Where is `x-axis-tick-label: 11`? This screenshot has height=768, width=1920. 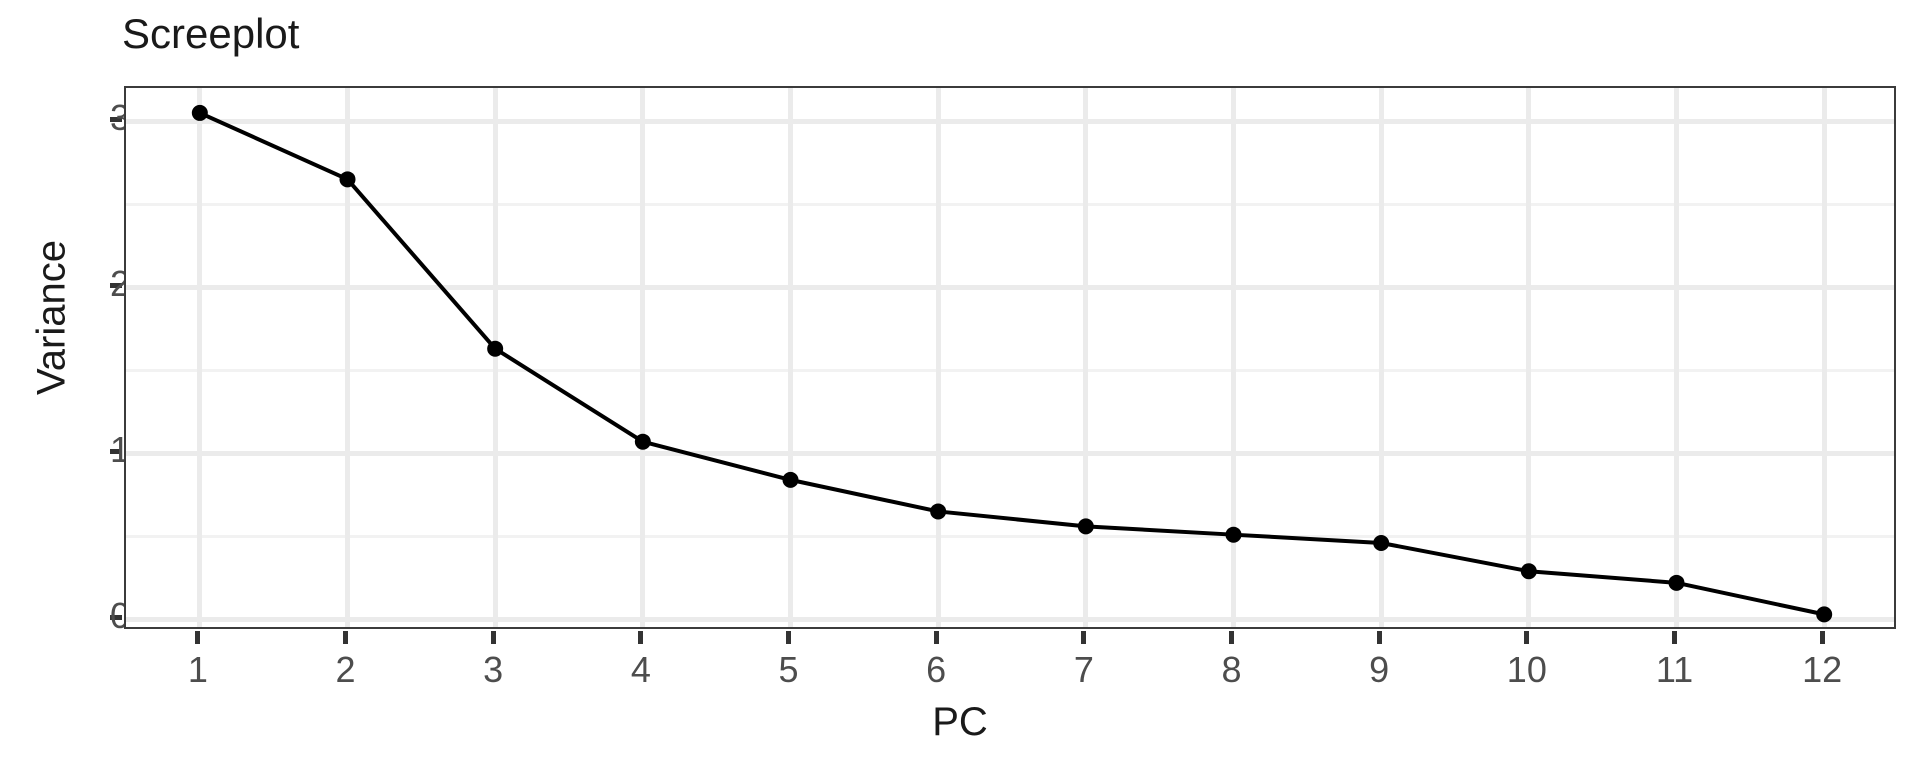 x-axis-tick-label: 11 is located at coordinates (1674, 669).